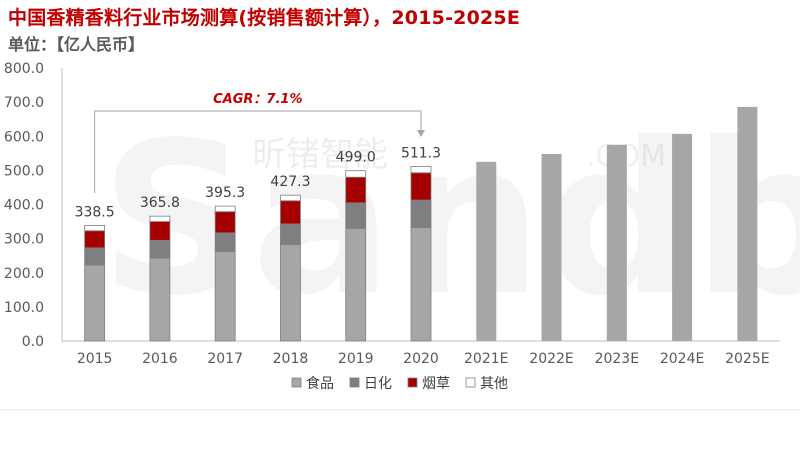 The image size is (800, 450). What do you see at coordinates (95, 359) in the screenshot?
I see `x-tick-label: 2015` at bounding box center [95, 359].